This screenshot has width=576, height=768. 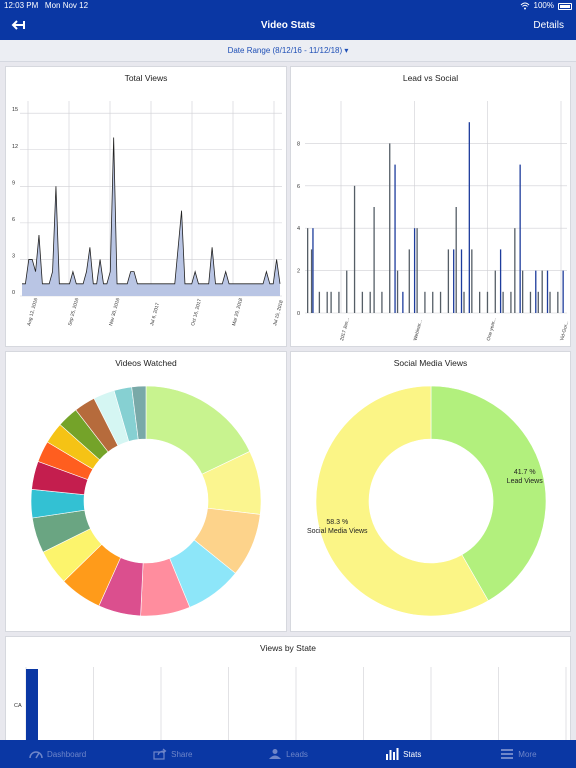 What do you see at coordinates (146, 78) in the screenshot?
I see `total-views-title: Total Views` at bounding box center [146, 78].